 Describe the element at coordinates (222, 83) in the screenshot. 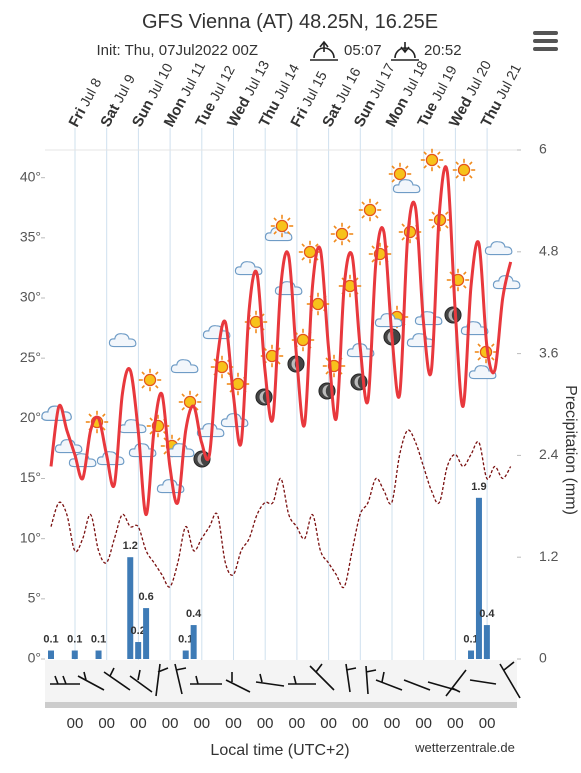

I see `date: Jul 12` at that location.